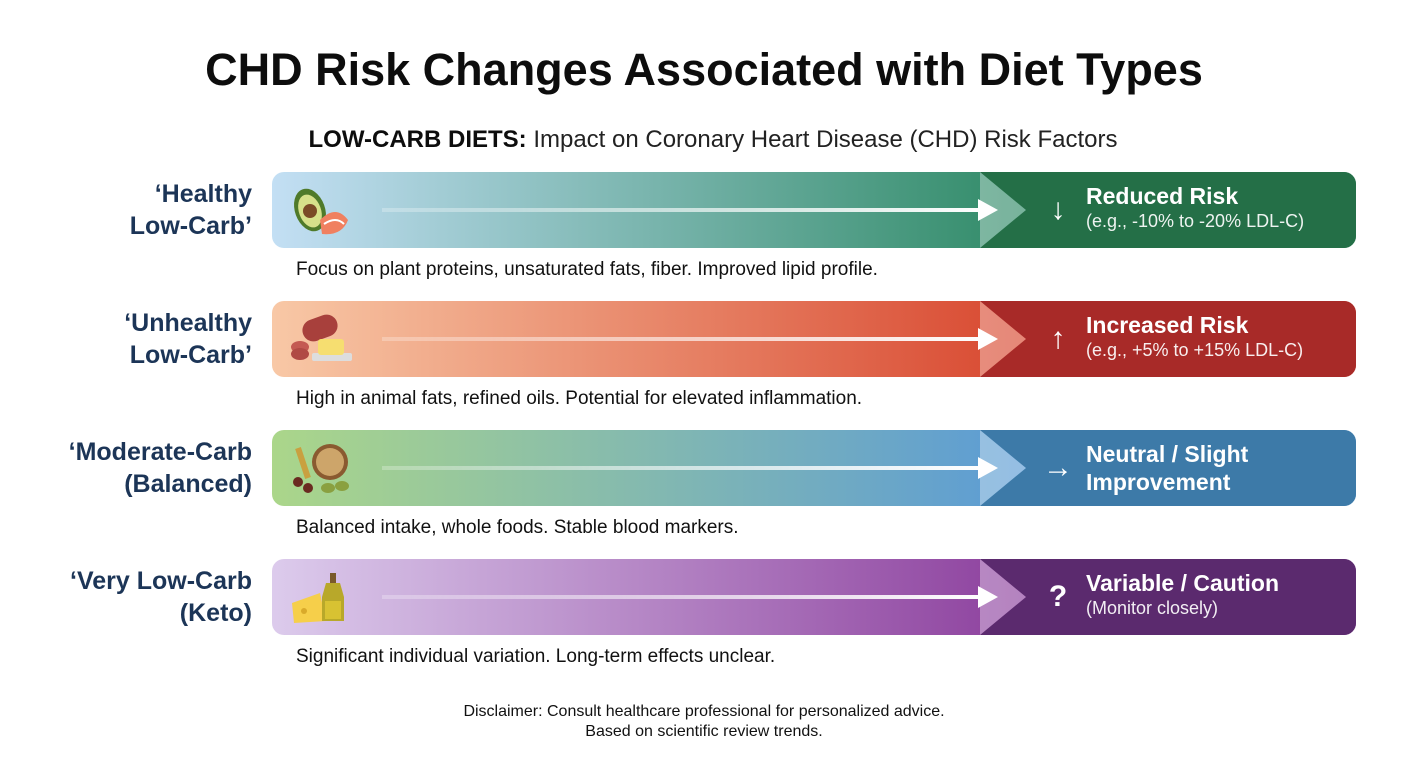 The height and width of the screenshot is (768, 1408). Describe the element at coordinates (1167, 325) in the screenshot. I see `result-title: Increased Risk` at that location.